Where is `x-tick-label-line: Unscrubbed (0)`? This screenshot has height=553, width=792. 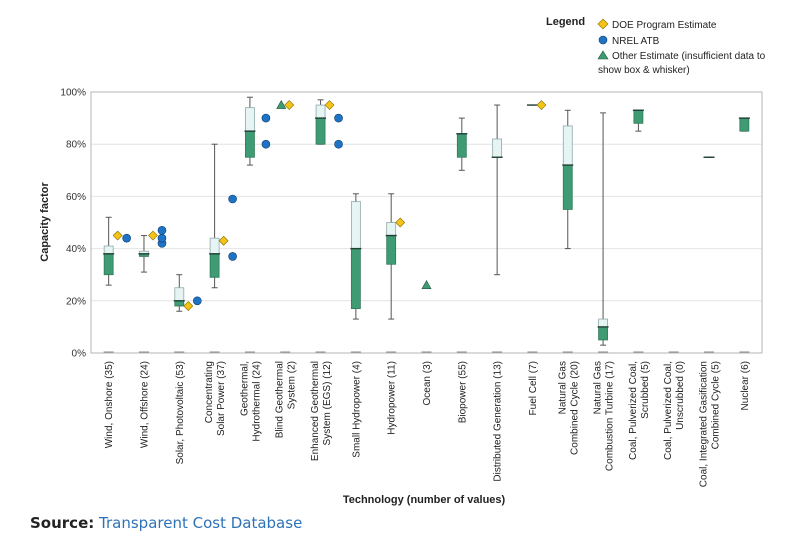 x-tick-label-line: Unscrubbed (0) is located at coordinates (680, 395).